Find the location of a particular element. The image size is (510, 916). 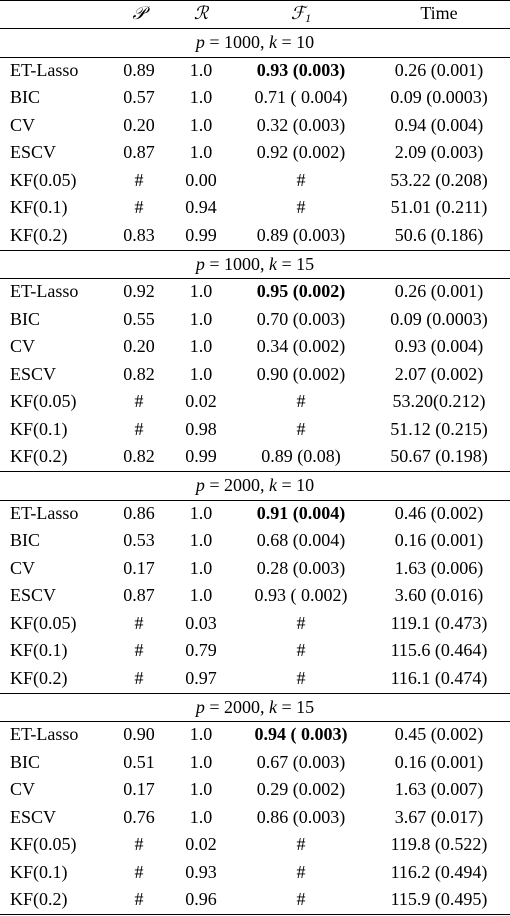

precision-cell: 0.55 is located at coordinates (139, 318).